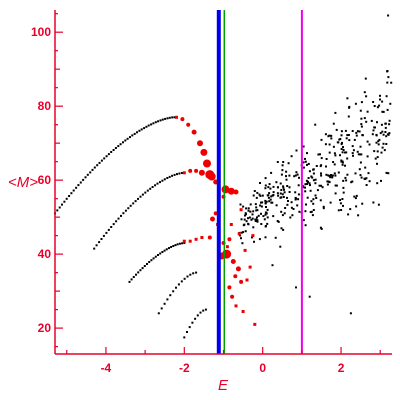 This screenshot has height=400, width=400. I want to click on x-tick-label: 2, so click(341, 368).